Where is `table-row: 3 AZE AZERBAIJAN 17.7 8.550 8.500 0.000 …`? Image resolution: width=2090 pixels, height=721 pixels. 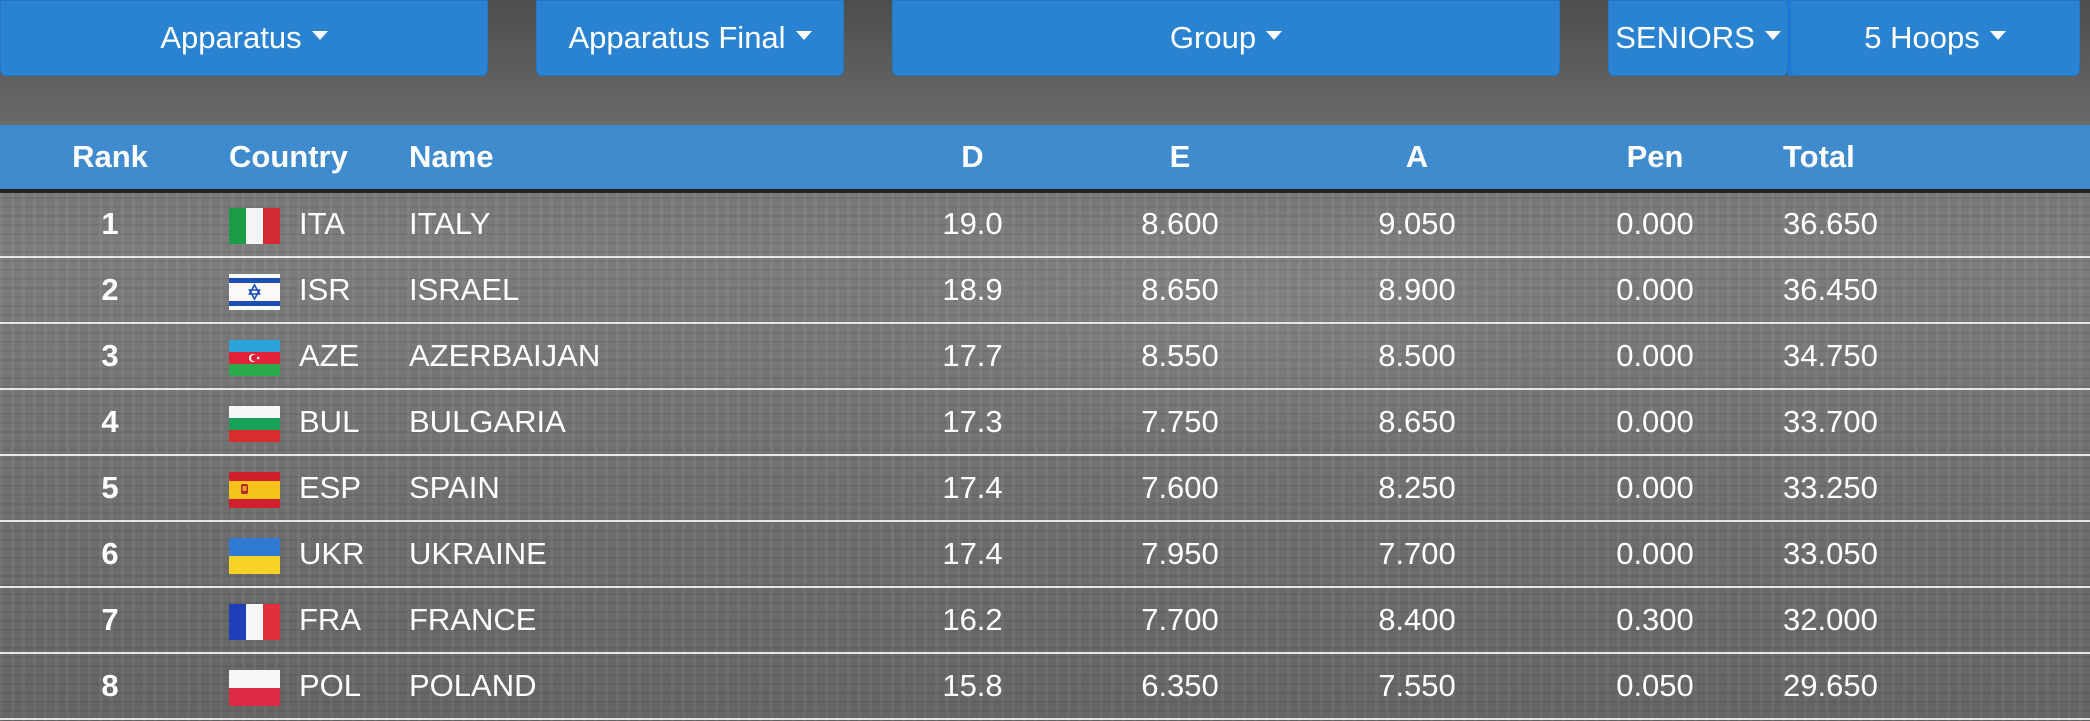
table-row: 3 AZE AZERBAIJAN 17.7 8.550 8.500 0.000 … is located at coordinates (1045, 357).